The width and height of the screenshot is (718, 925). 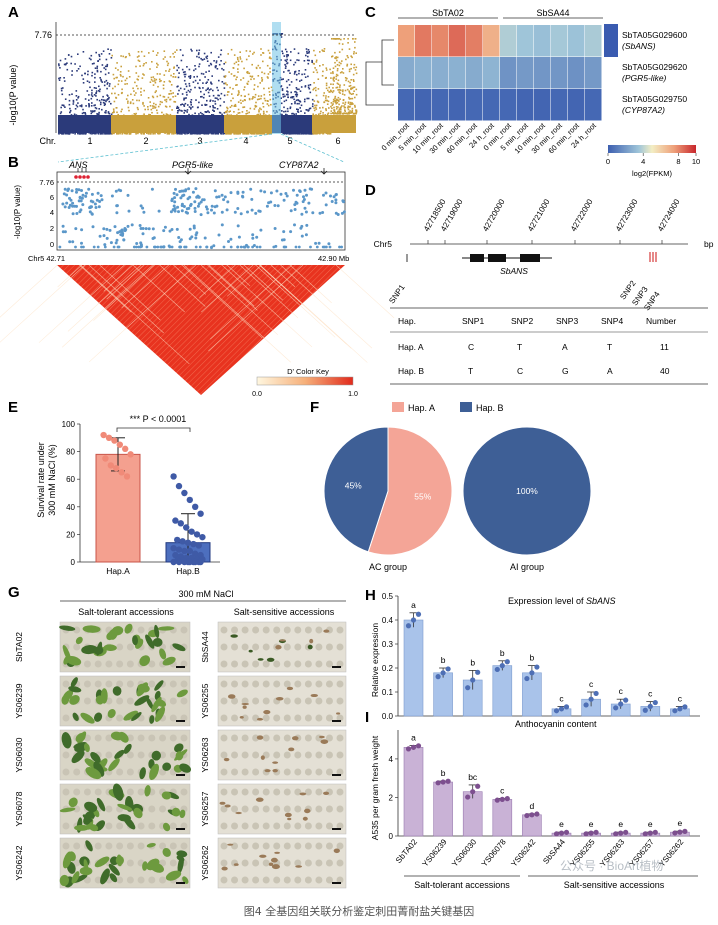 What do you see at coordinates (356, 489) in the screenshot?
I see `pie-slice` at bounding box center [356, 489].